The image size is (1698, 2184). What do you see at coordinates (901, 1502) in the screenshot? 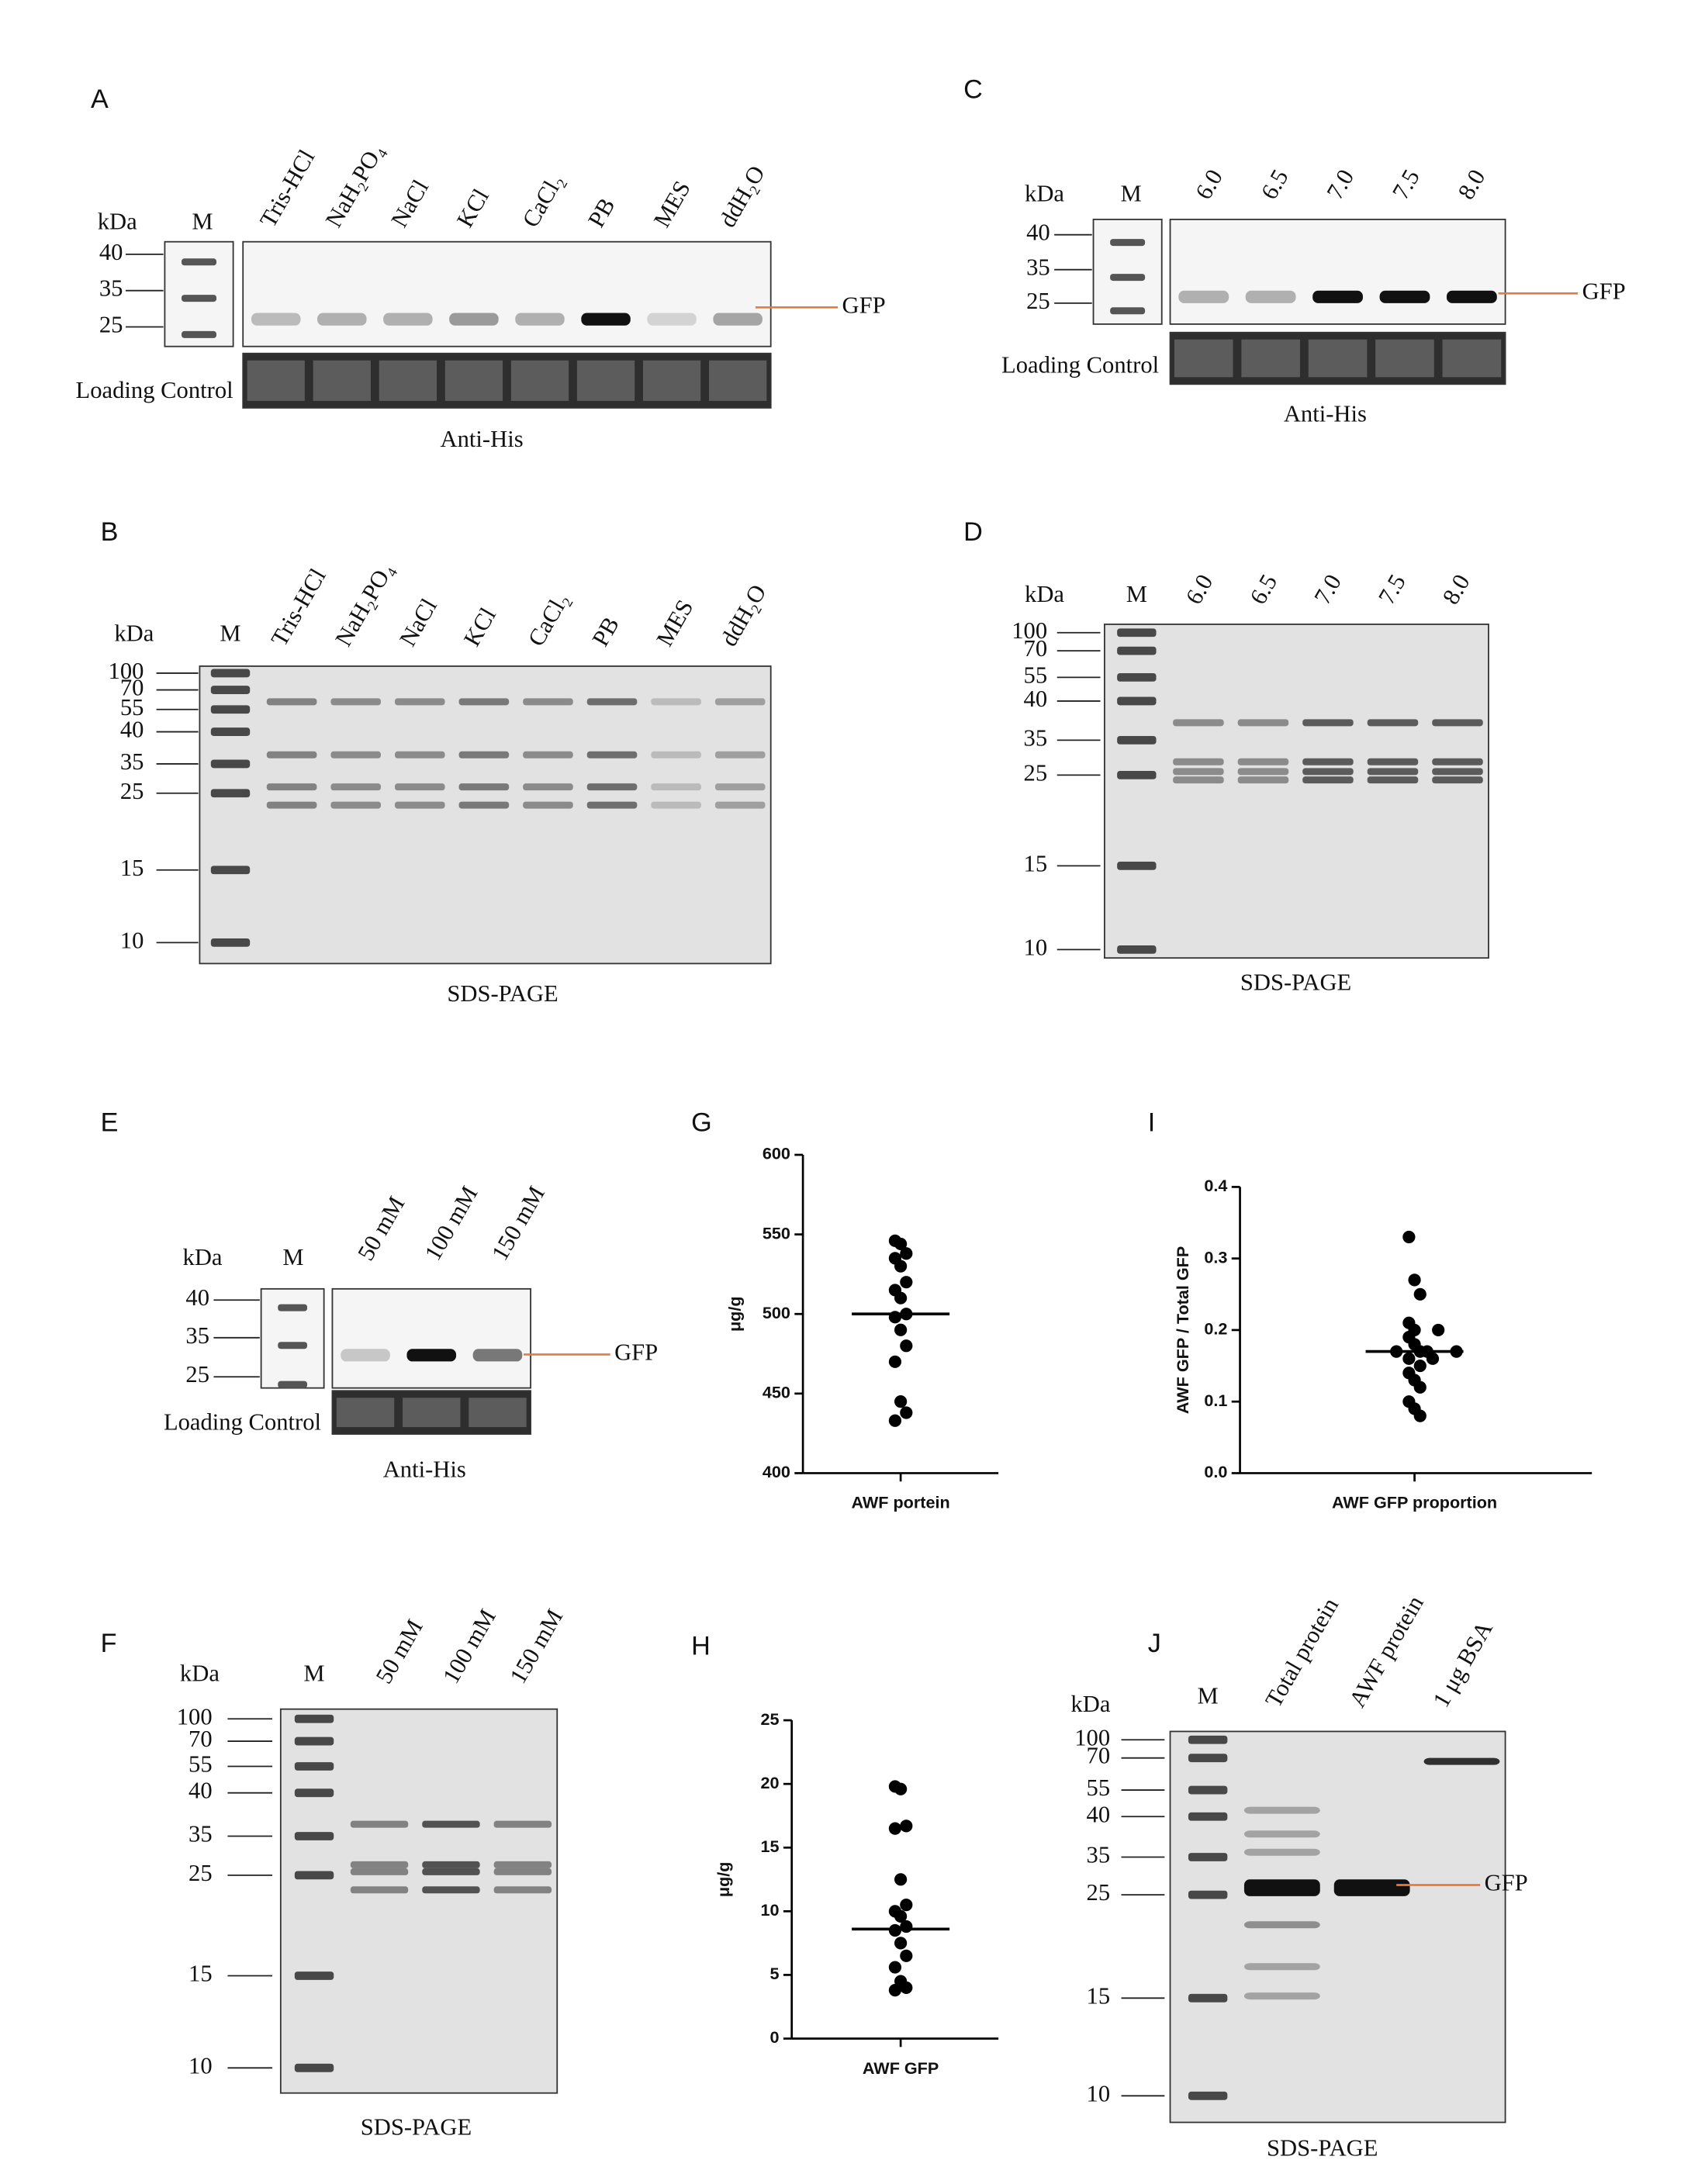
I see `x-axis-label: AWF portein` at bounding box center [901, 1502].